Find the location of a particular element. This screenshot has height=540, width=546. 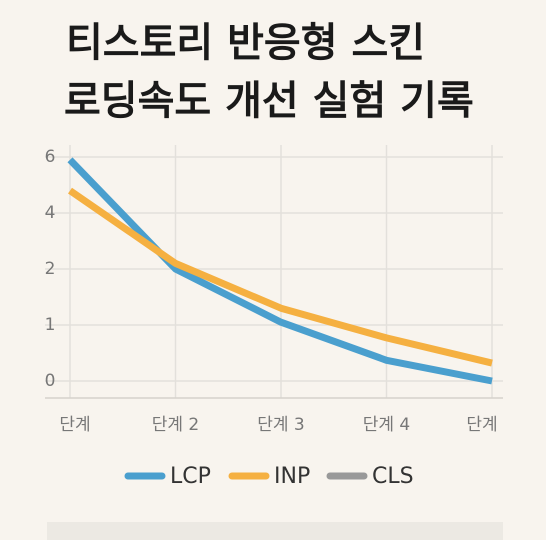

footer-block is located at coordinates (275, 531).